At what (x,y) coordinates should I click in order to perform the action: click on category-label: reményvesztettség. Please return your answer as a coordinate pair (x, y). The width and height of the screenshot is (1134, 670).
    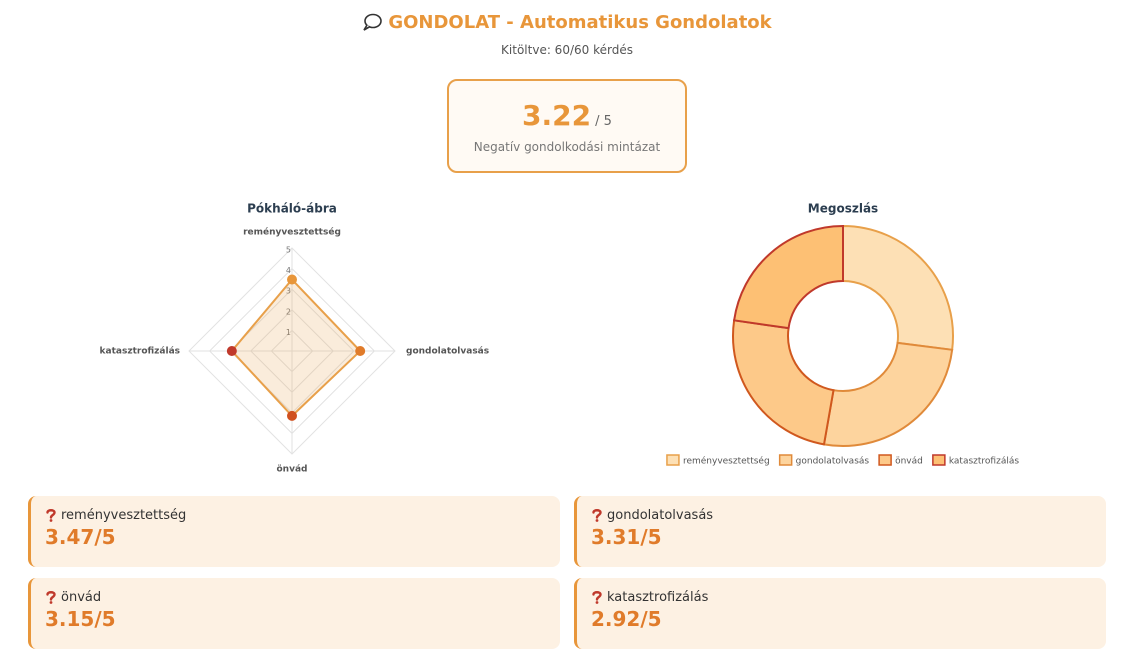
    Looking at the image, I should click on (292, 232).